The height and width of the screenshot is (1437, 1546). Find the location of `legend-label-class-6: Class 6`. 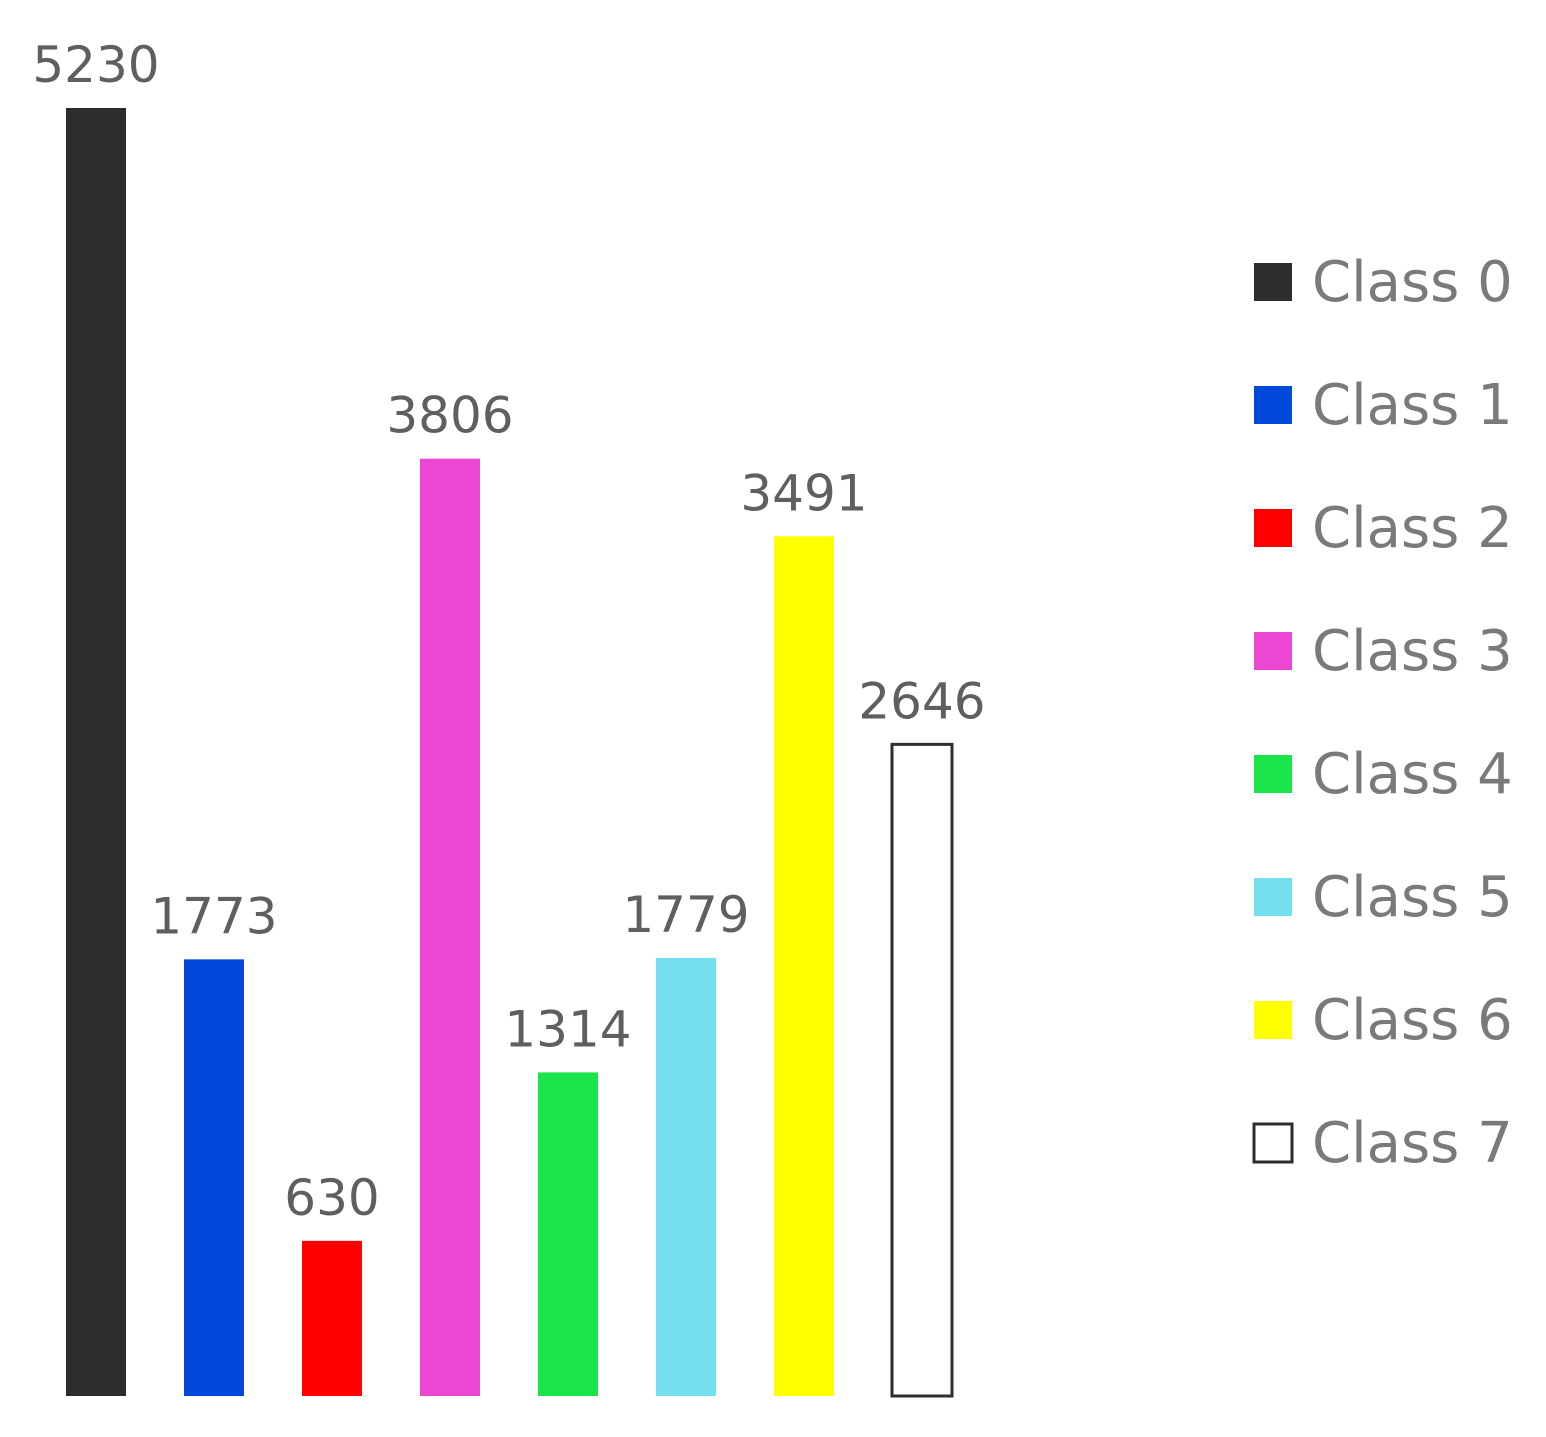

legend-label-class-6: Class 6 is located at coordinates (1412, 1020).